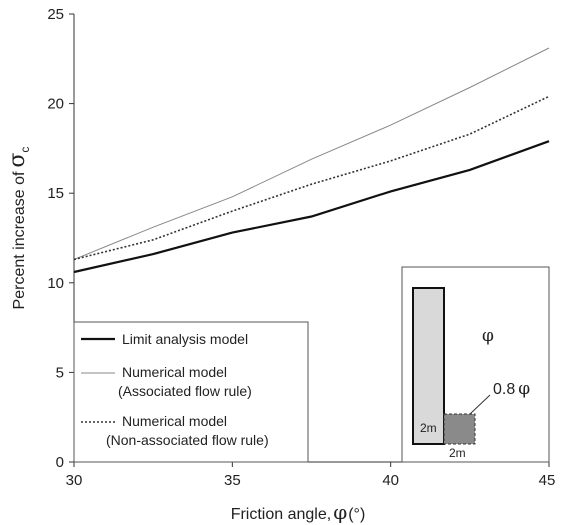 Image resolution: width=571 pixels, height=525 pixels. What do you see at coordinates (60, 462) in the screenshot?
I see `y-tick-label: 0` at bounding box center [60, 462].